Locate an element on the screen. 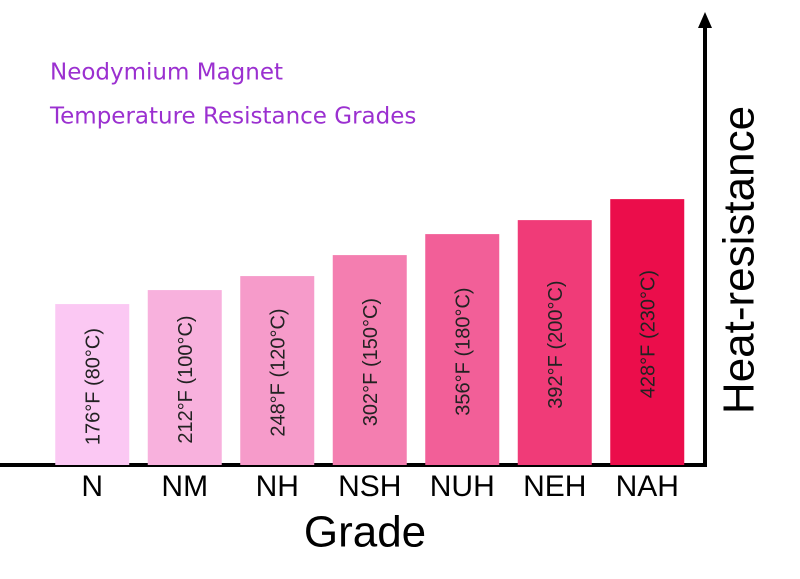 Image resolution: width=800 pixels, height=579 pixels. value-label: 356°F (180°C) is located at coordinates (464, 351).